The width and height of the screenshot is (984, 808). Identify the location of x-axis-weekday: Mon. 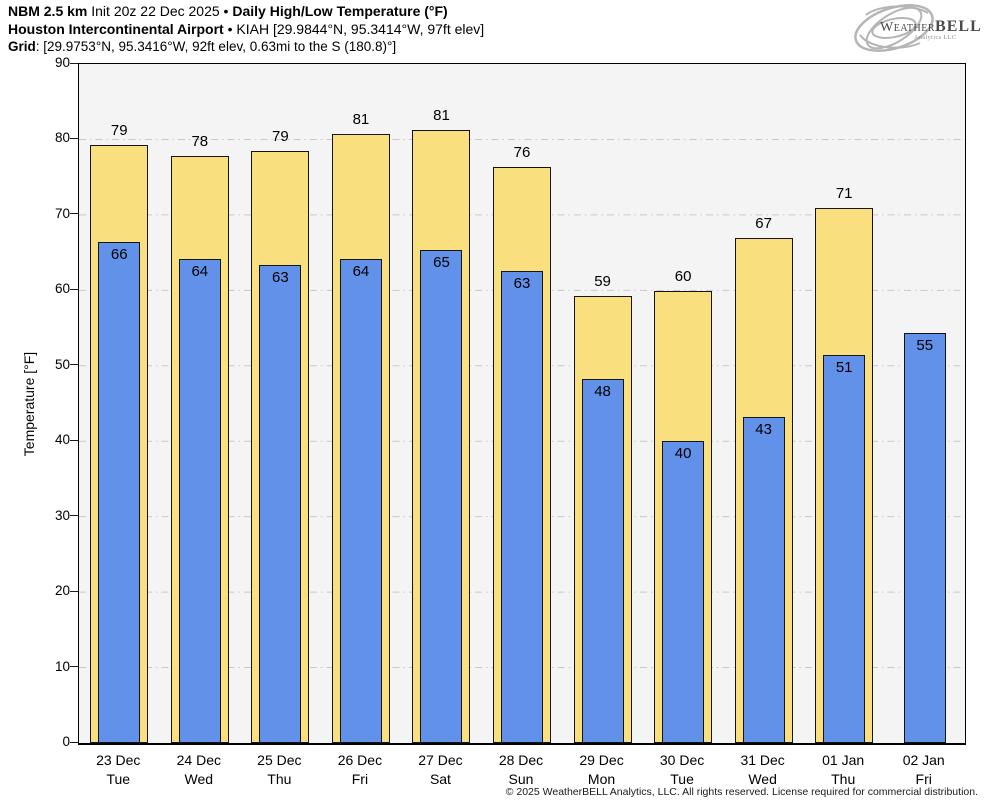
(601, 779).